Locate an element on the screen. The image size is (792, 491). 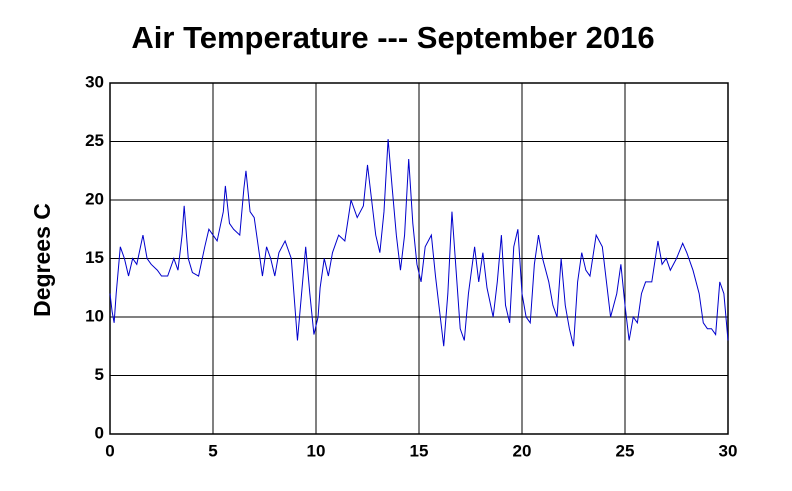
x-tick-label: 10 is located at coordinates (316, 450).